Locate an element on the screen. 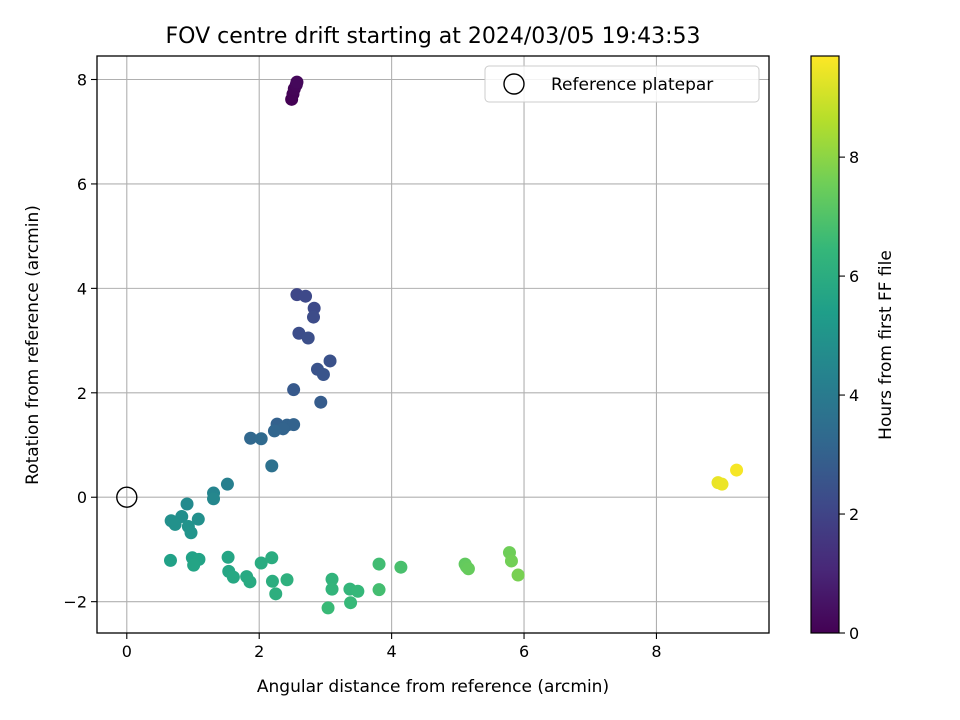 This screenshot has width=960, height=720. reference-platepar-marker is located at coordinates (127, 497).